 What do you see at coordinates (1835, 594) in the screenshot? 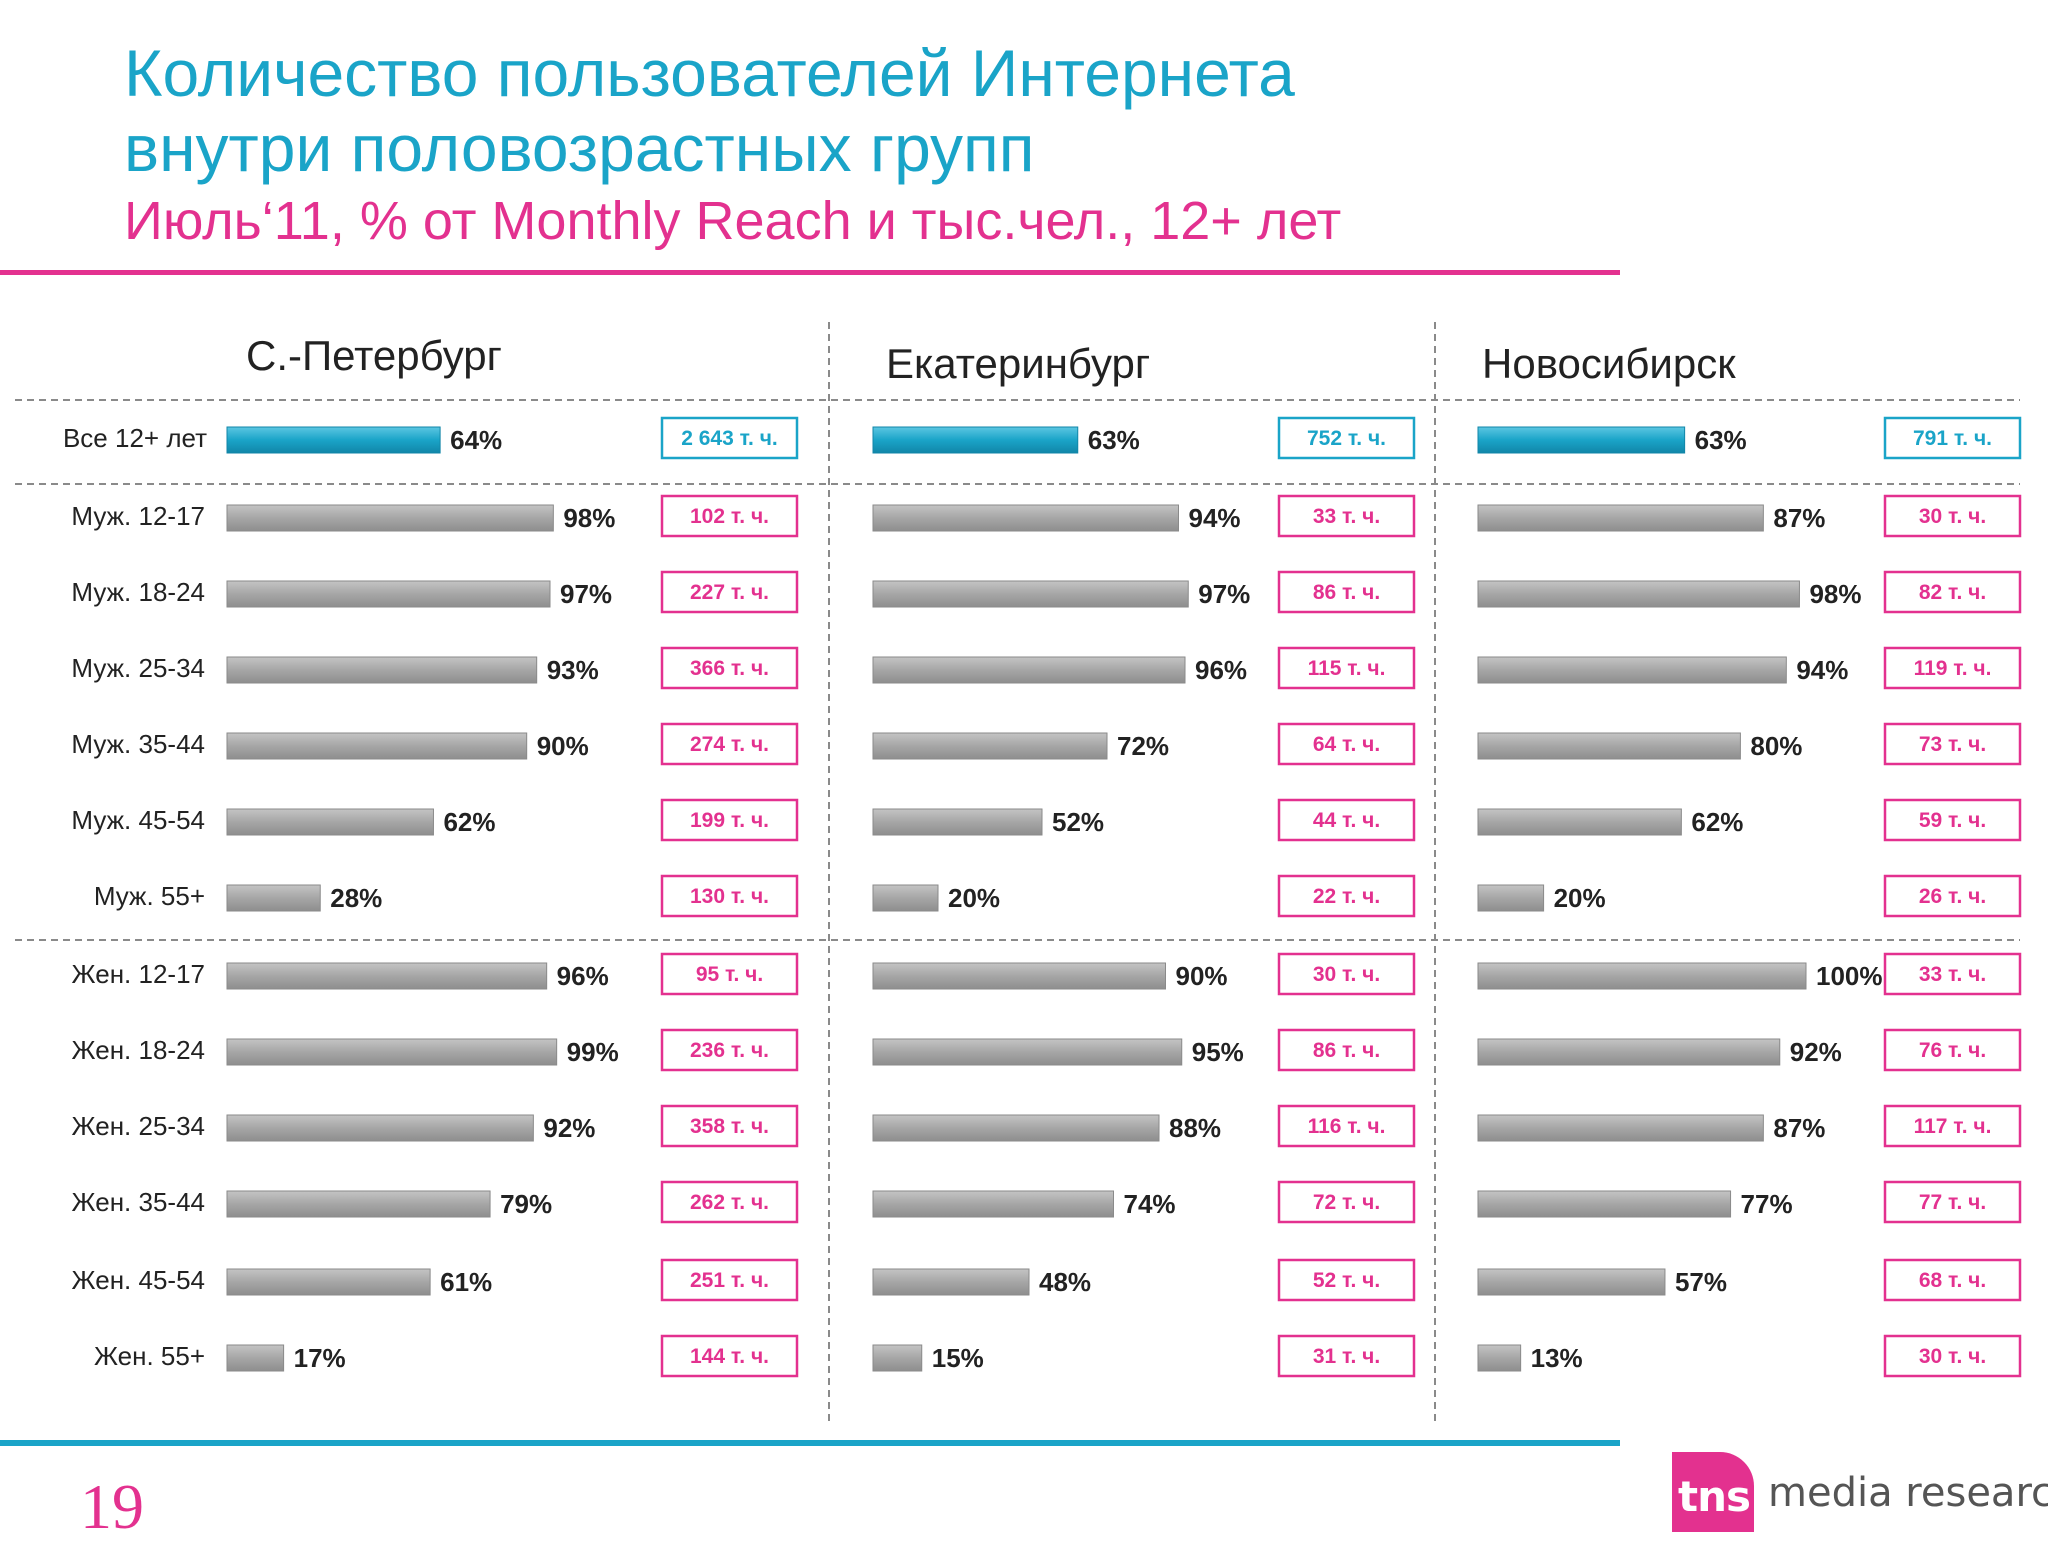
I see `data-label: 98%` at bounding box center [1835, 594].